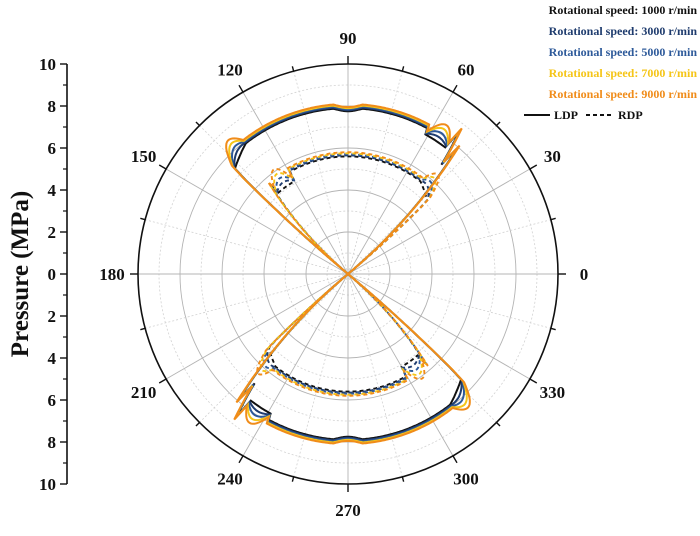 The height and width of the screenshot is (536, 700). What do you see at coordinates (348, 510) in the screenshot?
I see `angle-tick-label: 270` at bounding box center [348, 510].